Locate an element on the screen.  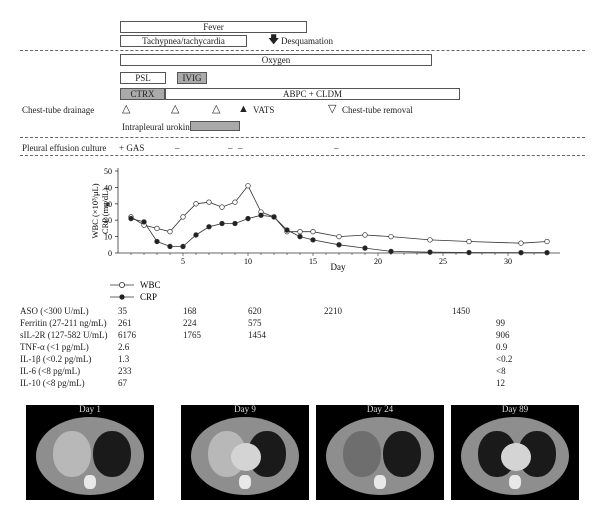
y-tick-label: 10 is located at coordinates (108, 237).